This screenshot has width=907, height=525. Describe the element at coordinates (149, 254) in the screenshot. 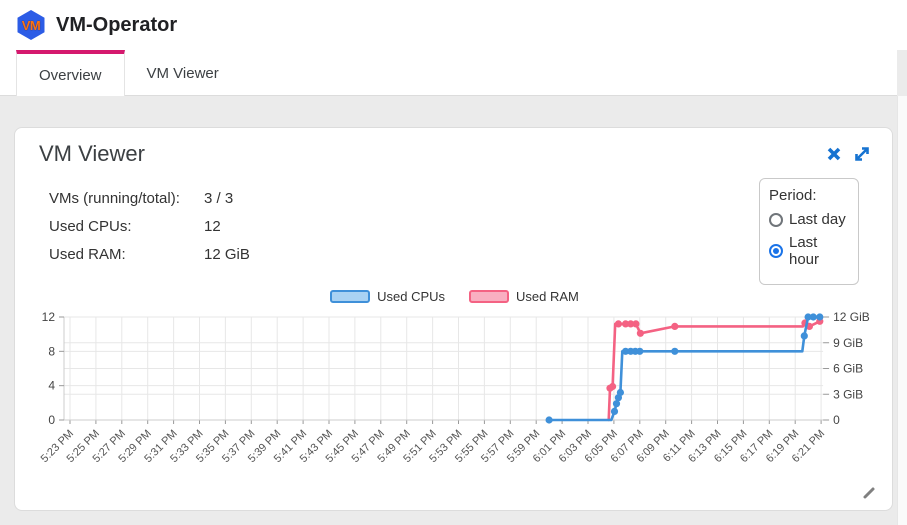

I see `stat-ram: Used RAM: 12 GiB` at that location.